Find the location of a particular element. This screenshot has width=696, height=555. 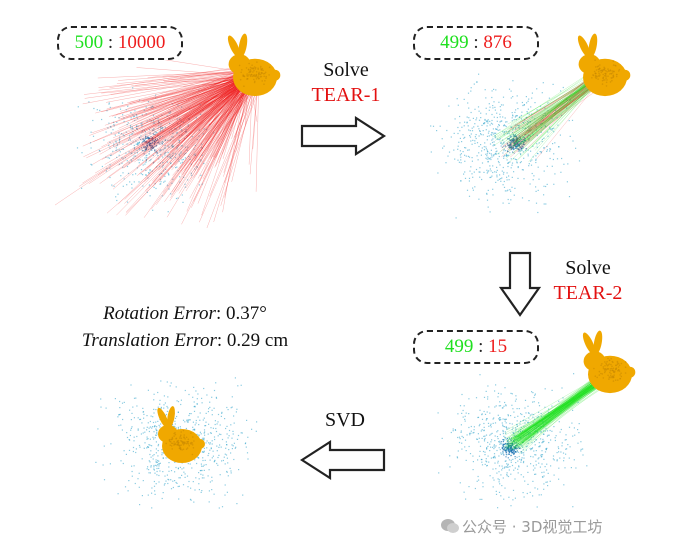

rotation-error: Rotation Error: 0.37° is located at coordinates (185, 313).